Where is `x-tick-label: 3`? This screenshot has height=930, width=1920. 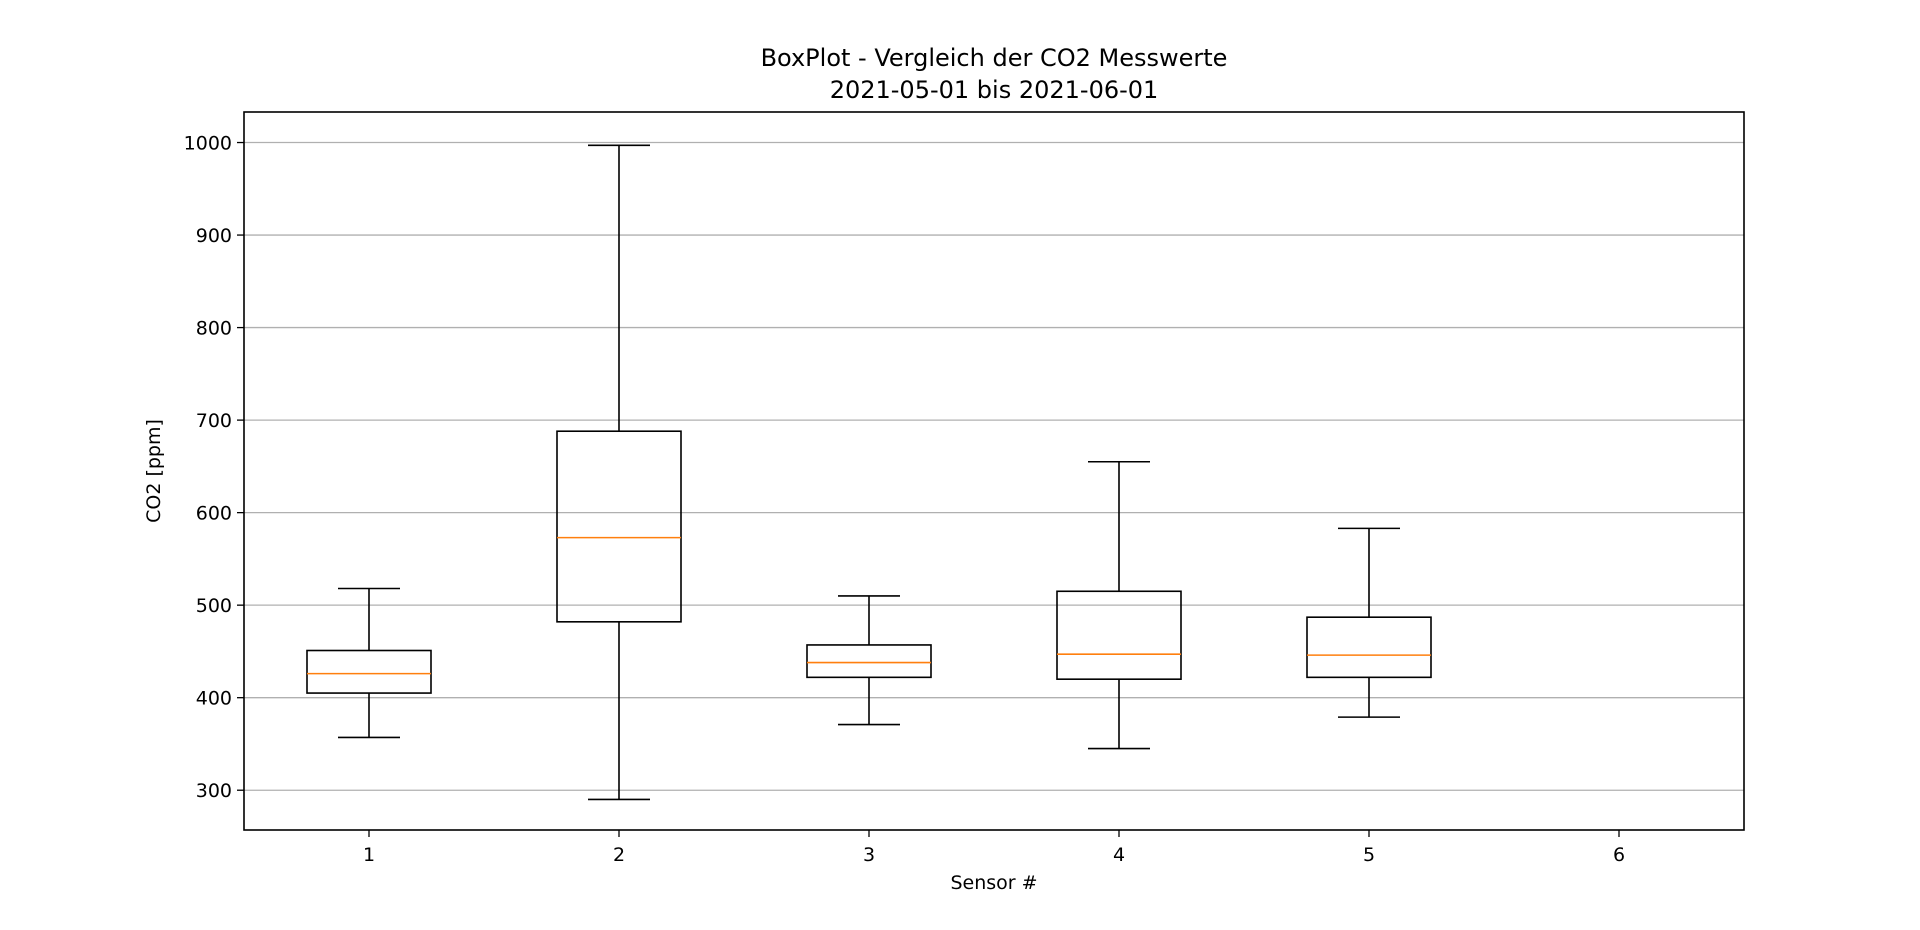 x-tick-label: 3 is located at coordinates (869, 855).